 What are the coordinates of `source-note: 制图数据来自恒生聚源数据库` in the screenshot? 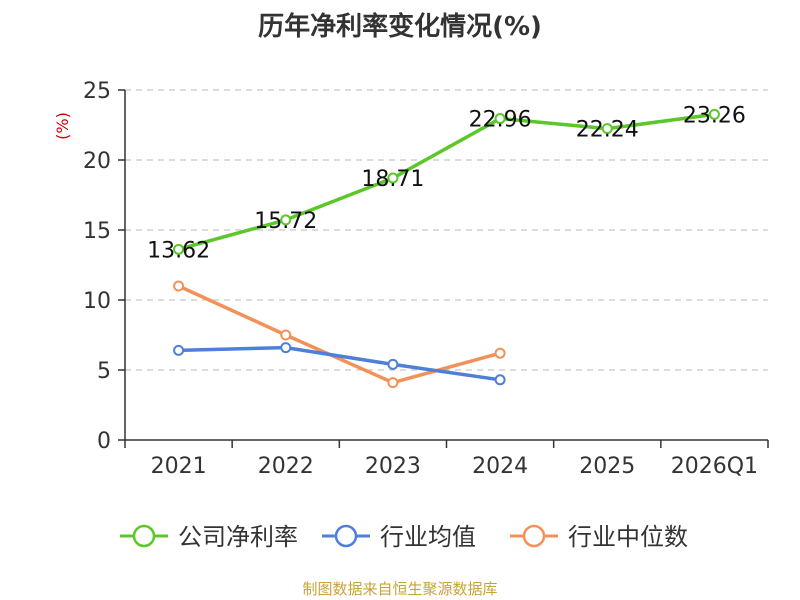 It's located at (400, 589).